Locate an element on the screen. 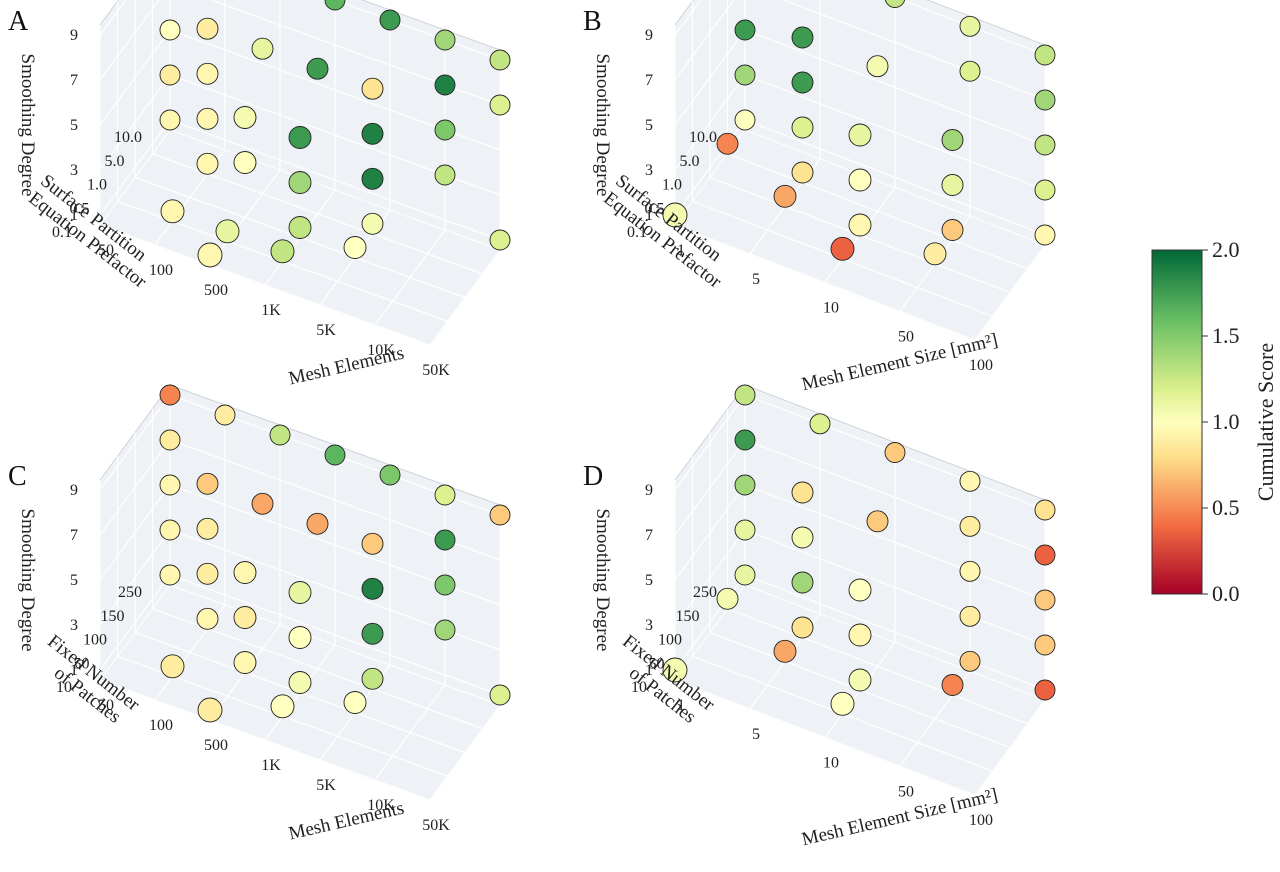 Image resolution: width=1280 pixels, height=872 pixels. panel-letter: D is located at coordinates (593, 476).